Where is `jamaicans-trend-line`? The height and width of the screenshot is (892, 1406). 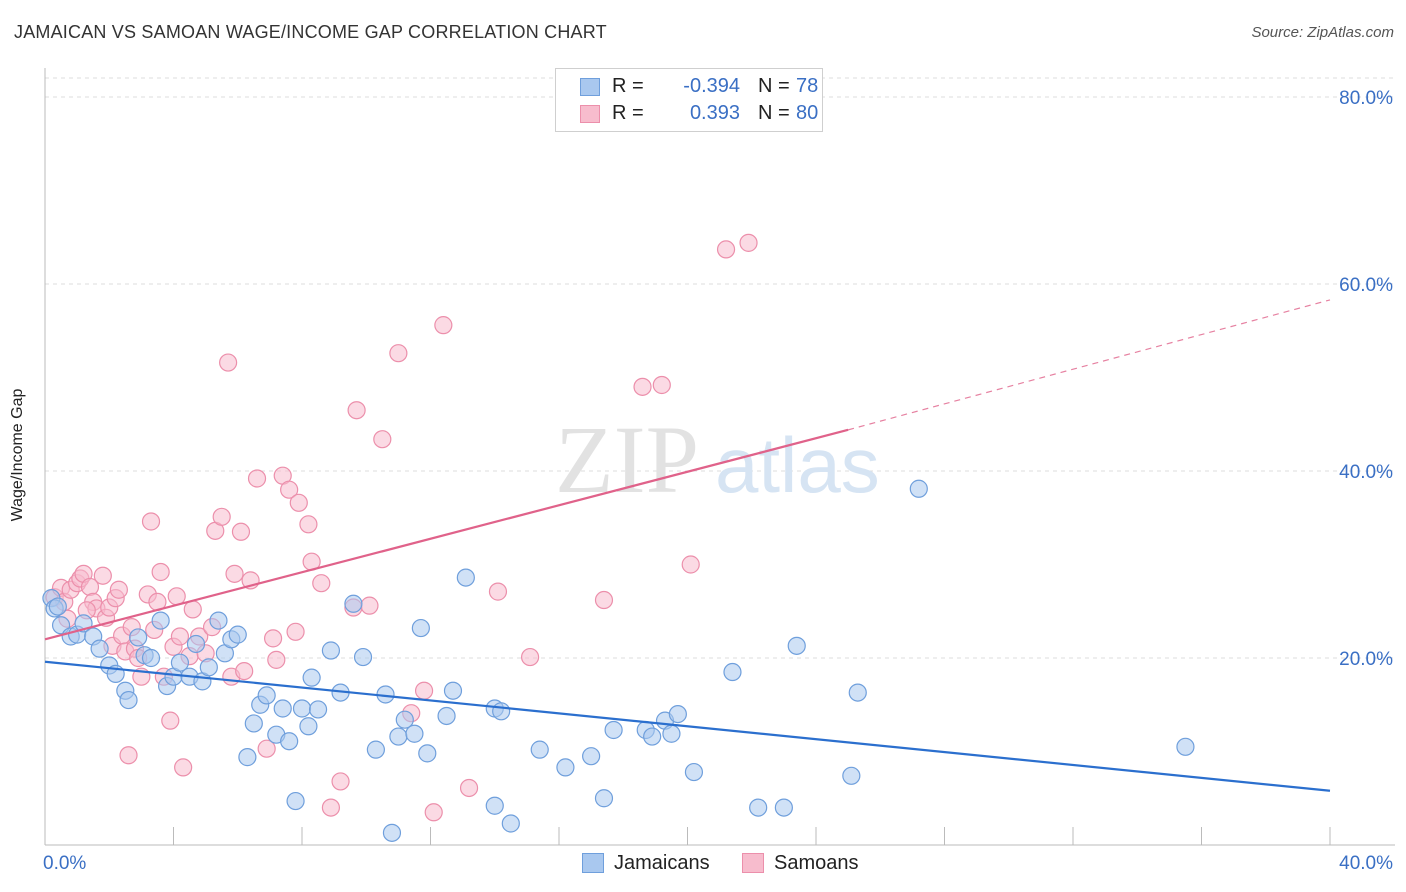 jamaicans-trend-line is located at coordinates (687, 726).